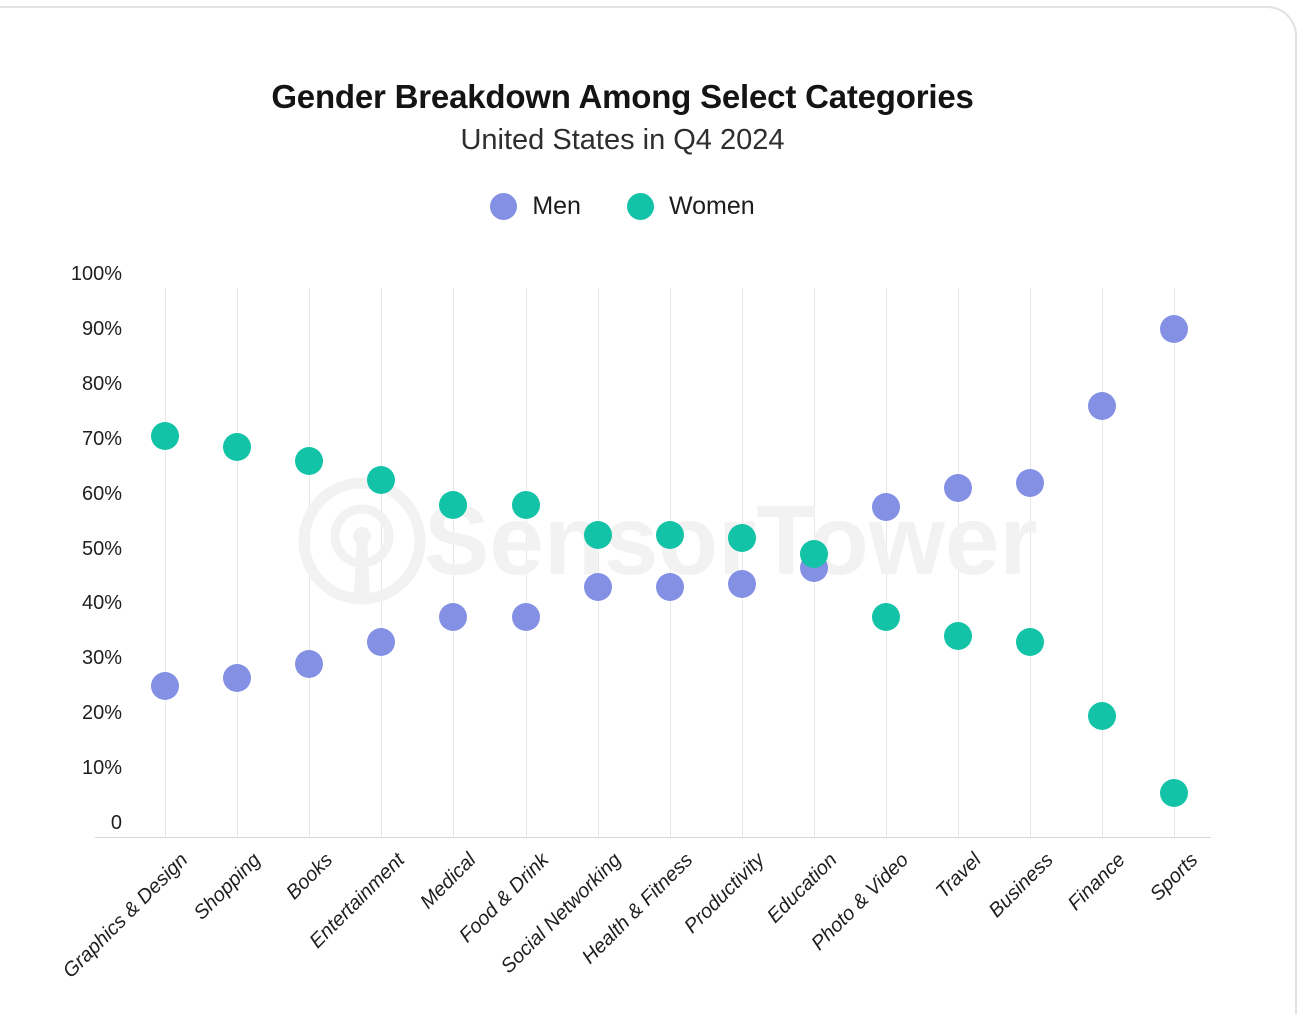 This screenshot has width=1302, height=1014. I want to click on x-axis-category-label: Social Networking, so click(561, 913).